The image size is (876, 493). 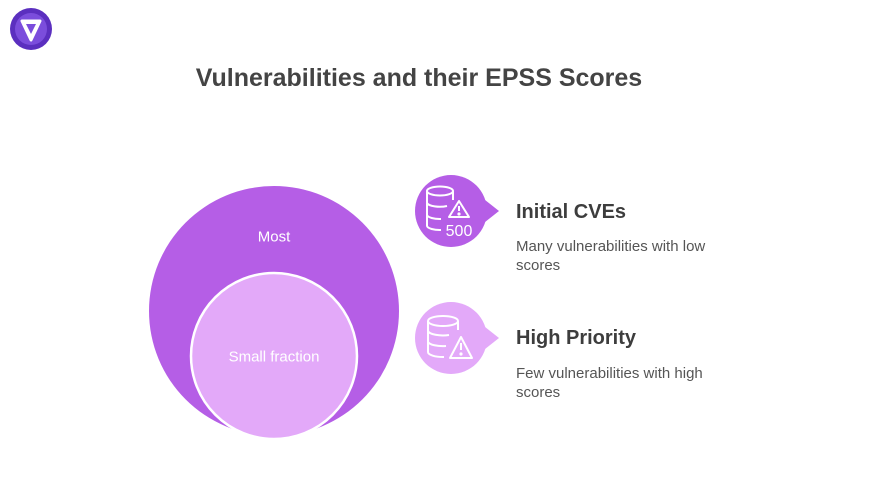 What do you see at coordinates (419, 78) in the screenshot?
I see `page-title: Vulnerabilities and their EPSS Scores` at bounding box center [419, 78].